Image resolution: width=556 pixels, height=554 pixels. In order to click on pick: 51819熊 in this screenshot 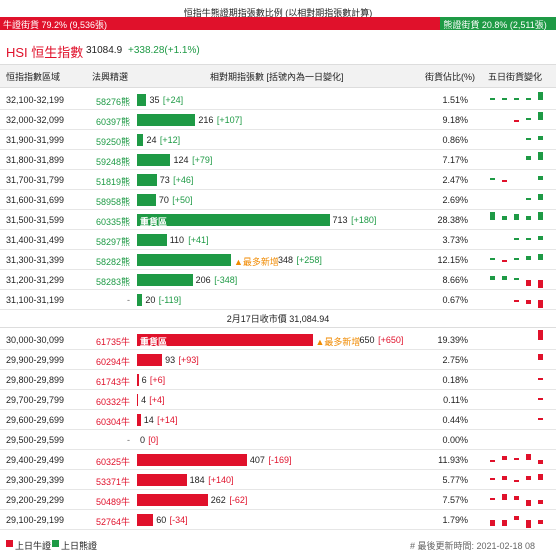, I will do `click(112, 182)`.